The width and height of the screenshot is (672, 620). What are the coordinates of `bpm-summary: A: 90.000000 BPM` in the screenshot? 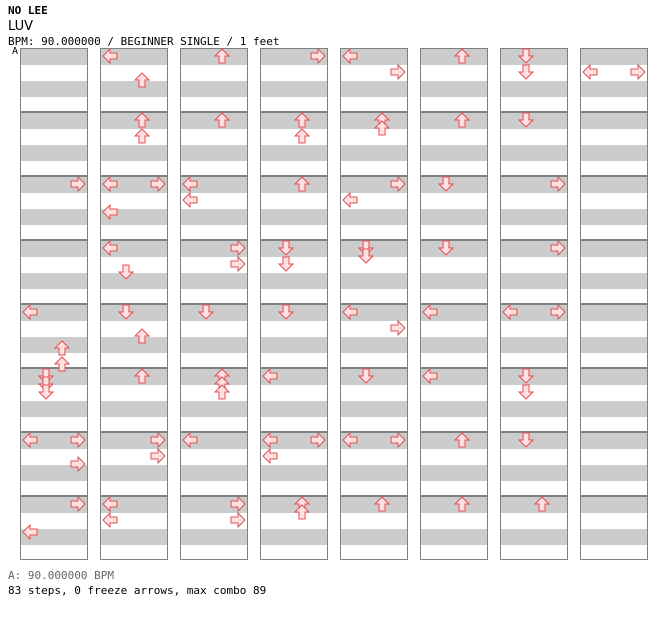 It's located at (61, 575).